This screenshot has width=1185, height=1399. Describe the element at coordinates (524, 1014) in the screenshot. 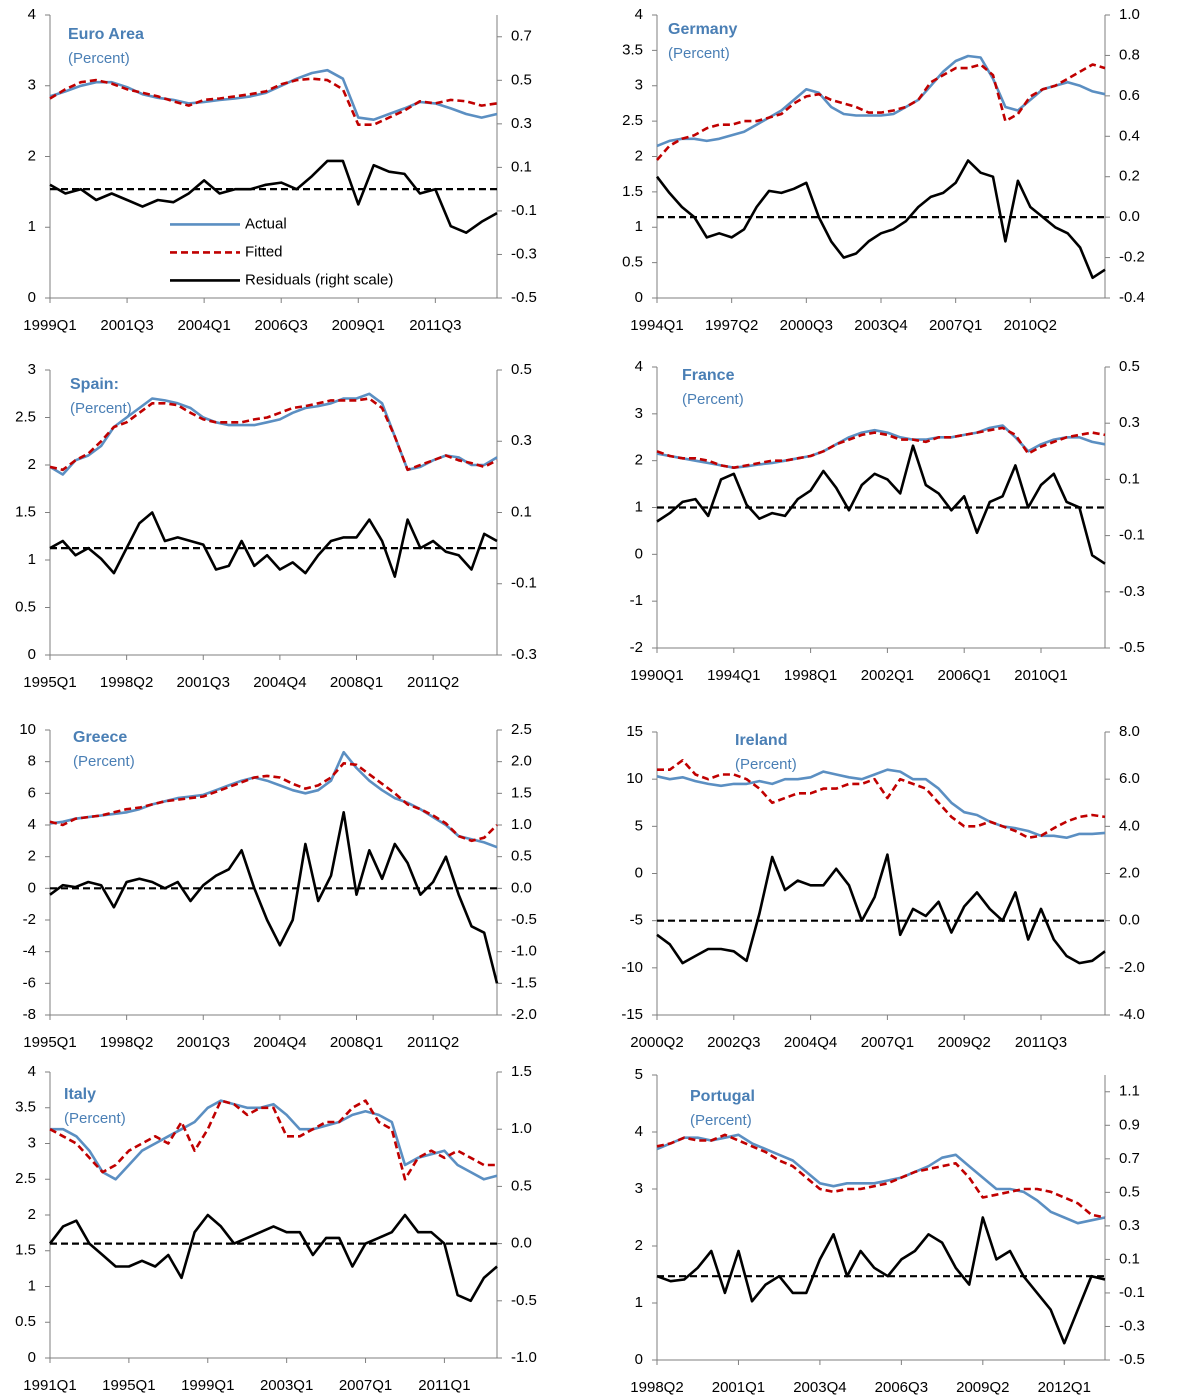

I see `y2-tick-label: -2.0` at that location.